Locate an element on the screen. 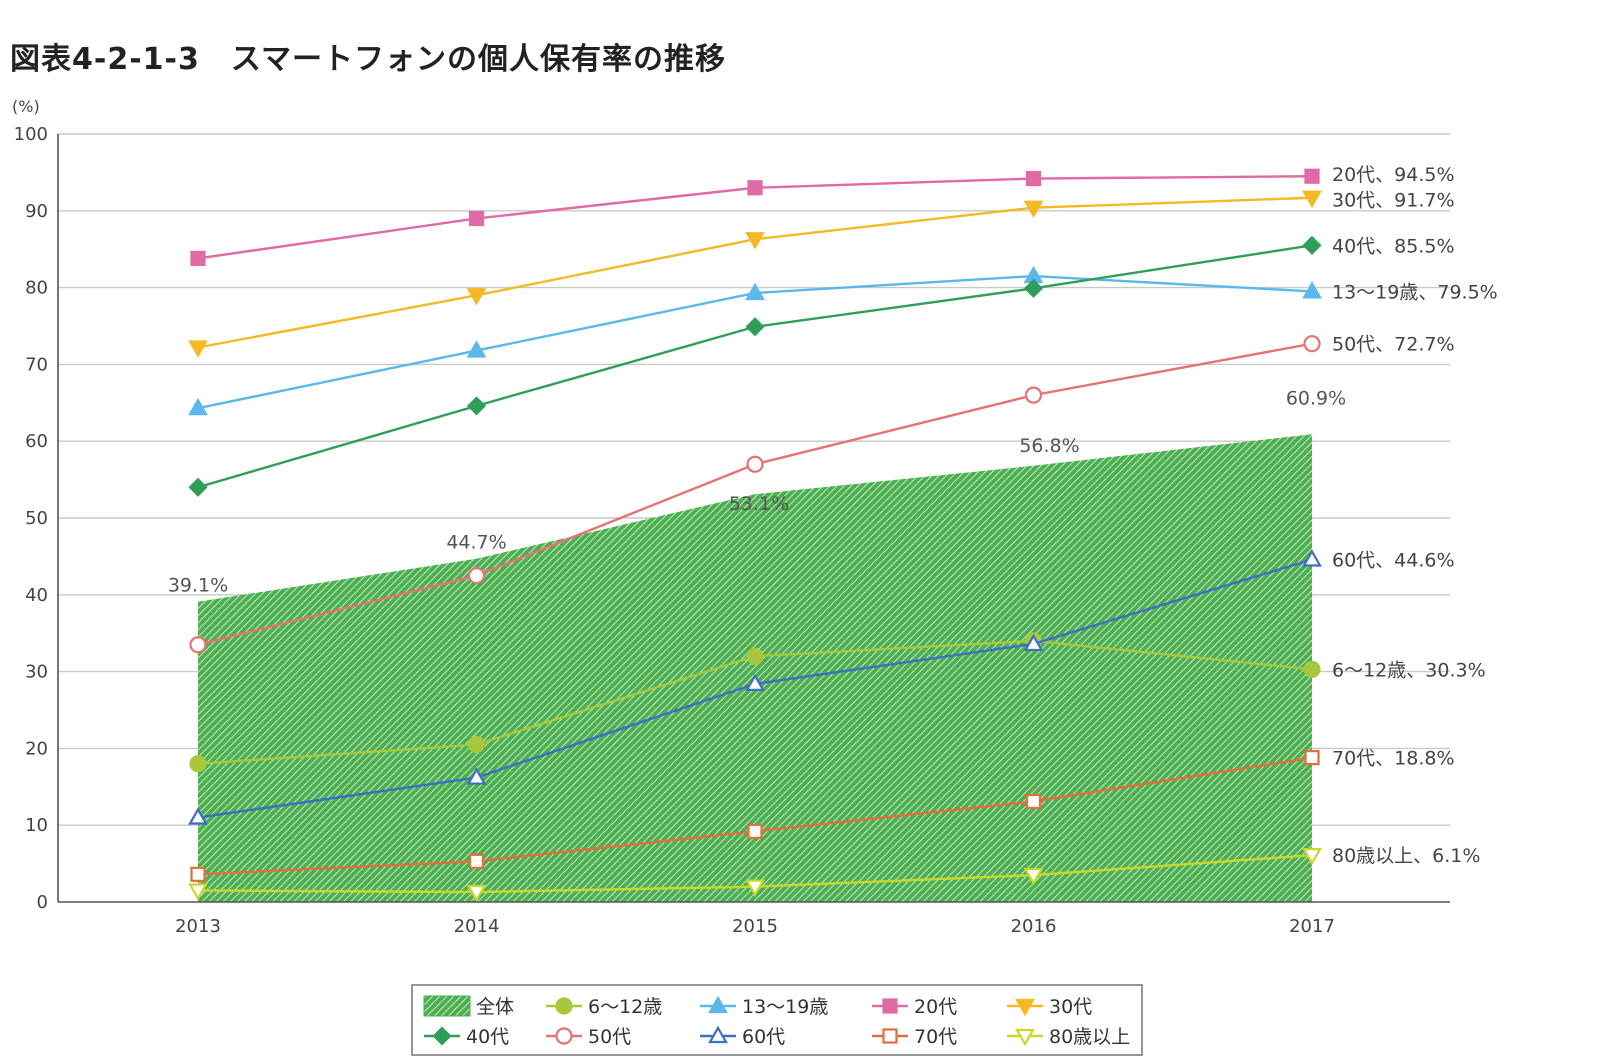 Image resolution: width=1600 pixels, height=1056 pixels. y-tick-label: 30 is located at coordinates (36, 672).